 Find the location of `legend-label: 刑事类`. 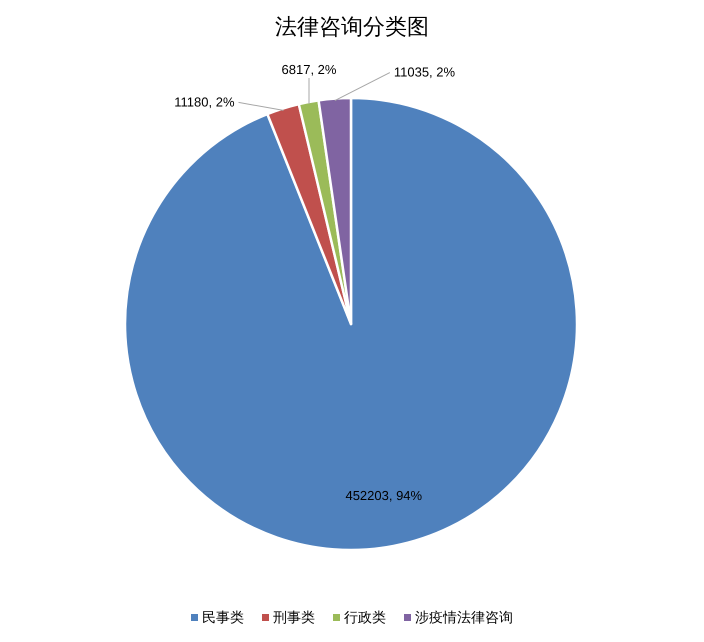

legend-label: 刑事类 is located at coordinates (294, 617).